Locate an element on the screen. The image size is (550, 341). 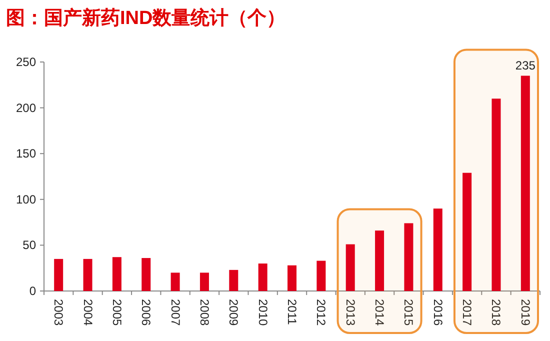
x-tick-label: 2006 is located at coordinates (146, 312).